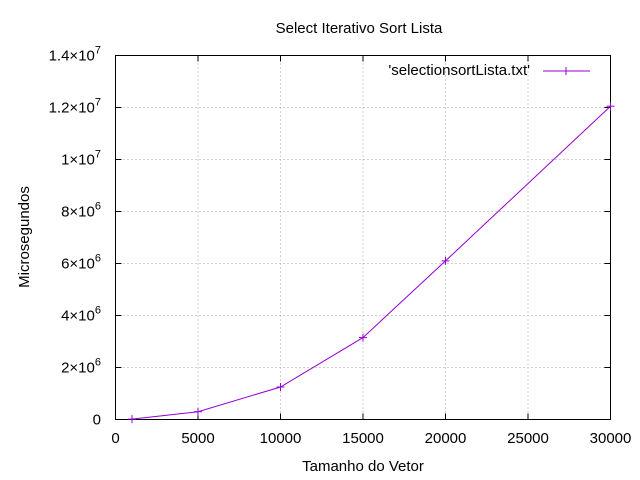 The image size is (640, 480). I want to click on y-tick-label: 4×10⁶, so click(81, 315).